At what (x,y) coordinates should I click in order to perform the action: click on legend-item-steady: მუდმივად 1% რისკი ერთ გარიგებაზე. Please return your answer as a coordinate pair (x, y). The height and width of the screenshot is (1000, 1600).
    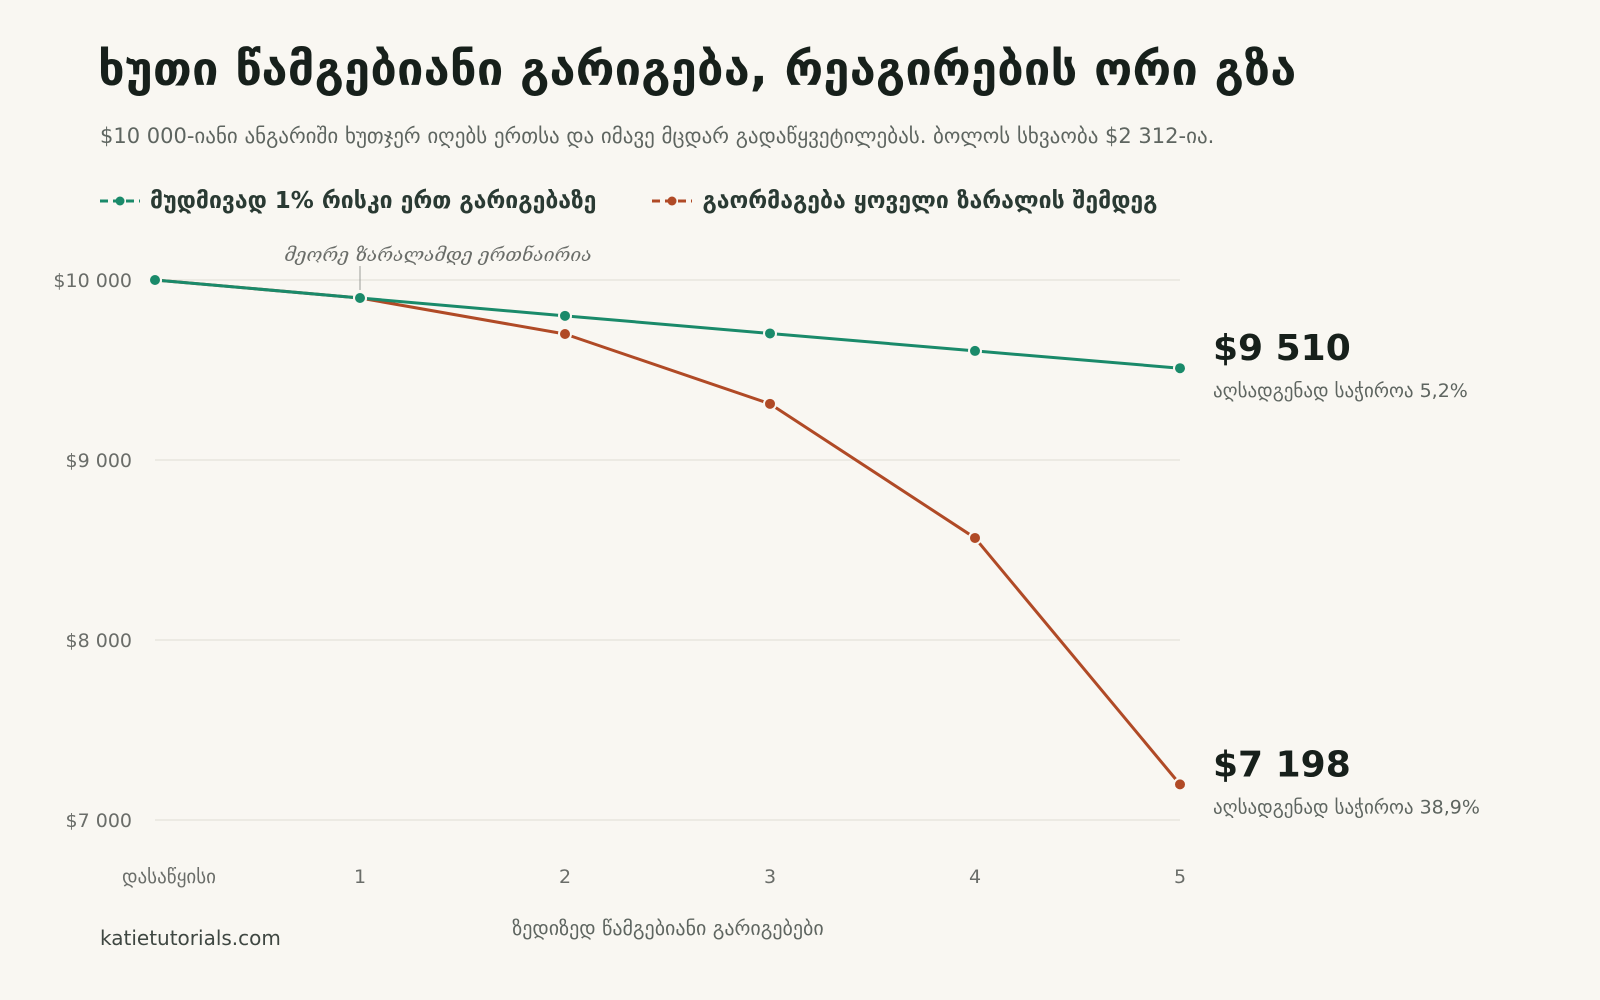
    Looking at the image, I should click on (348, 201).